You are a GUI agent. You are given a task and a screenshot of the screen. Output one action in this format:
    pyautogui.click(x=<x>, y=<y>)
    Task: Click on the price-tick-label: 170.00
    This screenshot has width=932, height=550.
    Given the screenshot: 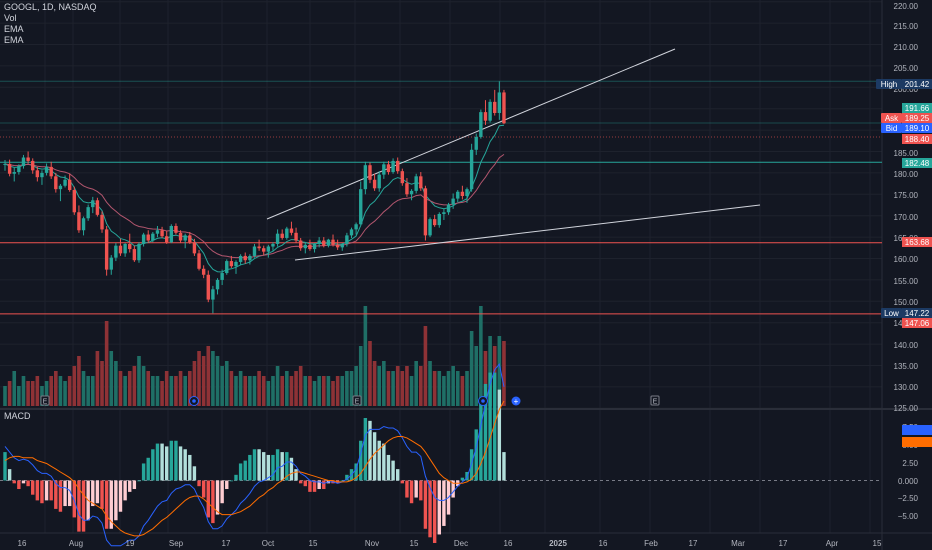 What is the action you would take?
    pyautogui.click(x=906, y=217)
    